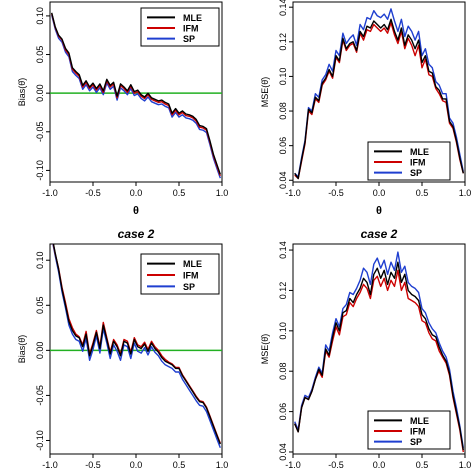 The height and width of the screenshot is (474, 474). Describe the element at coordinates (192, 18) in the screenshot. I see `top-left-legend-label-mle: MLE` at that location.